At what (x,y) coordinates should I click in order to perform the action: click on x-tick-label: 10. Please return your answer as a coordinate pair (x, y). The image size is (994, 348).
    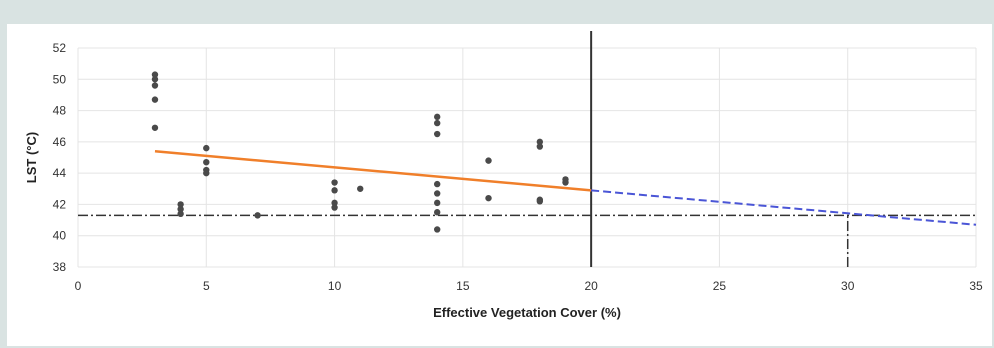
    Looking at the image, I should click on (335, 286).